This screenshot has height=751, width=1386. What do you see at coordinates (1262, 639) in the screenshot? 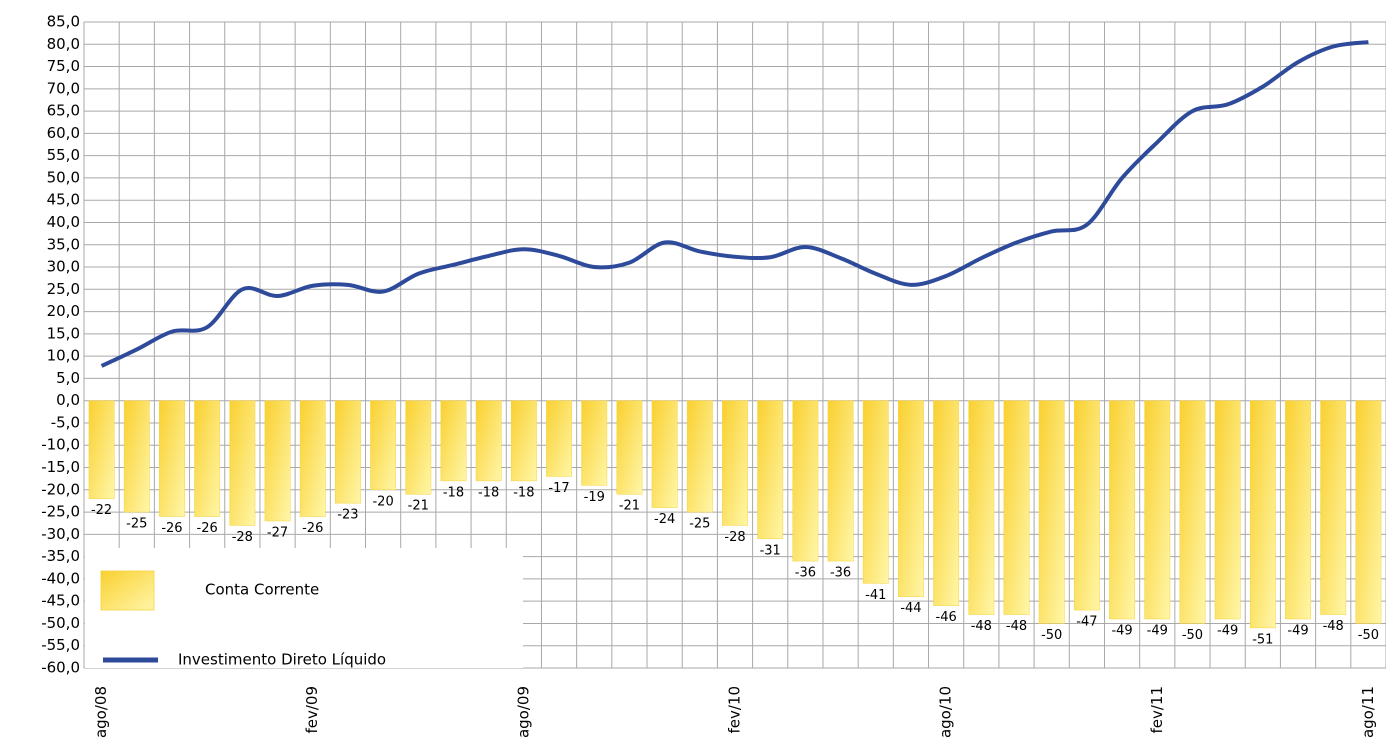
I see `data-label: -51` at bounding box center [1262, 639].